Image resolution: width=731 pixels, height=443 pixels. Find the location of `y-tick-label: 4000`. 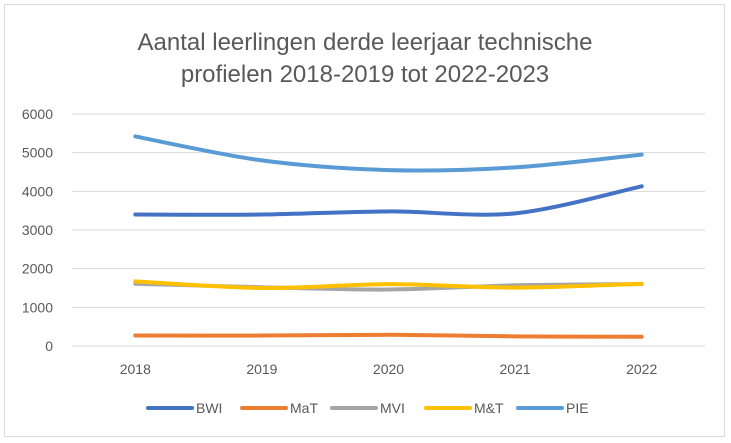

y-tick-label: 4000 is located at coordinates (37, 191).